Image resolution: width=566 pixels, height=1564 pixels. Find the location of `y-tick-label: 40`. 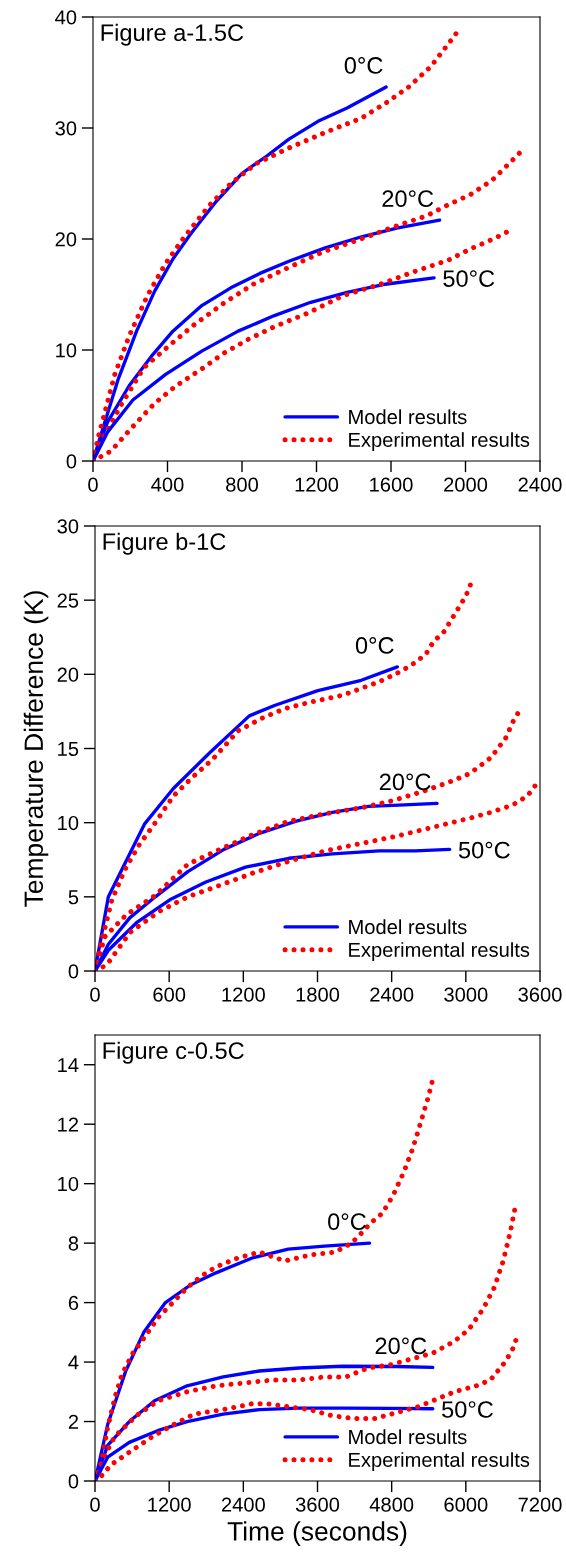

y-tick-label: 40 is located at coordinates (66, 17).